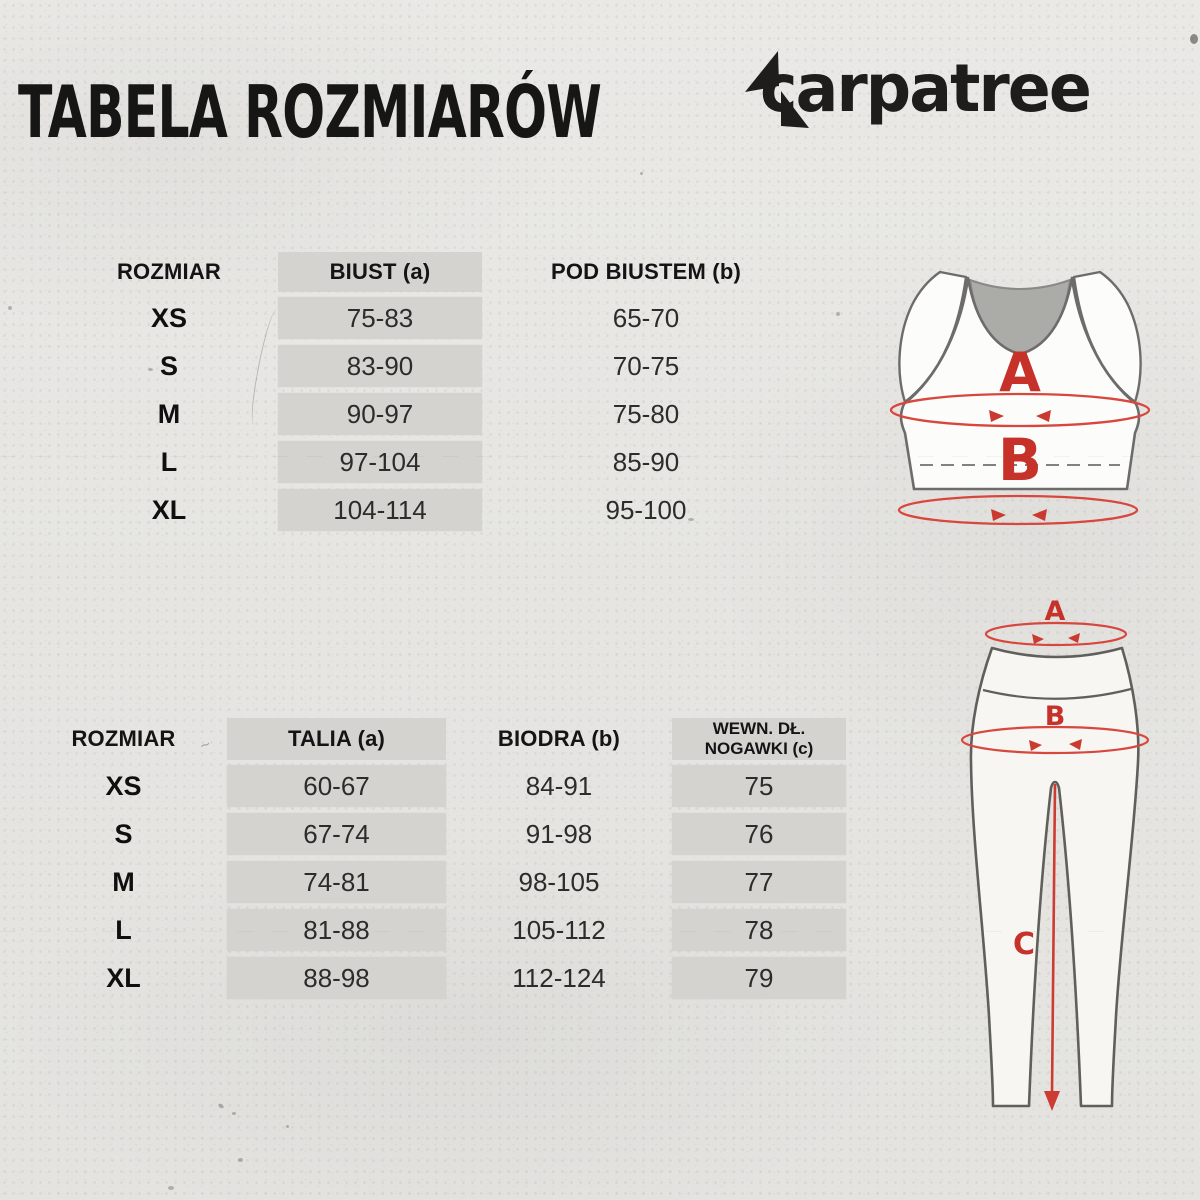  Describe the element at coordinates (1020, 460) in the screenshot. I see `bra-label-b: B` at that location.